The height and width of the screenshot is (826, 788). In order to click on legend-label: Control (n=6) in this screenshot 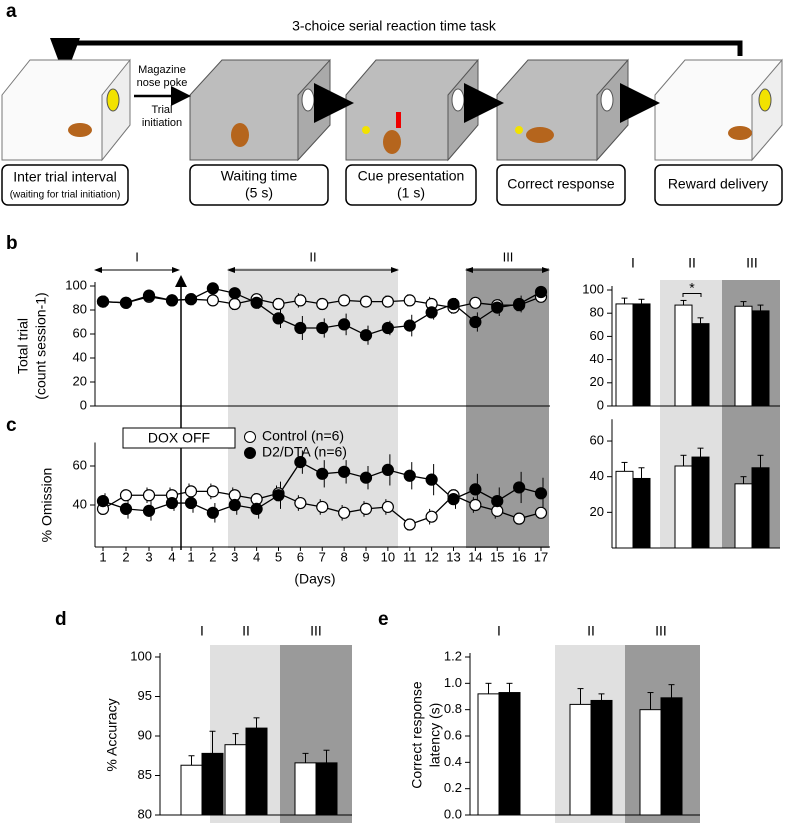, I will do `click(303, 436)`.